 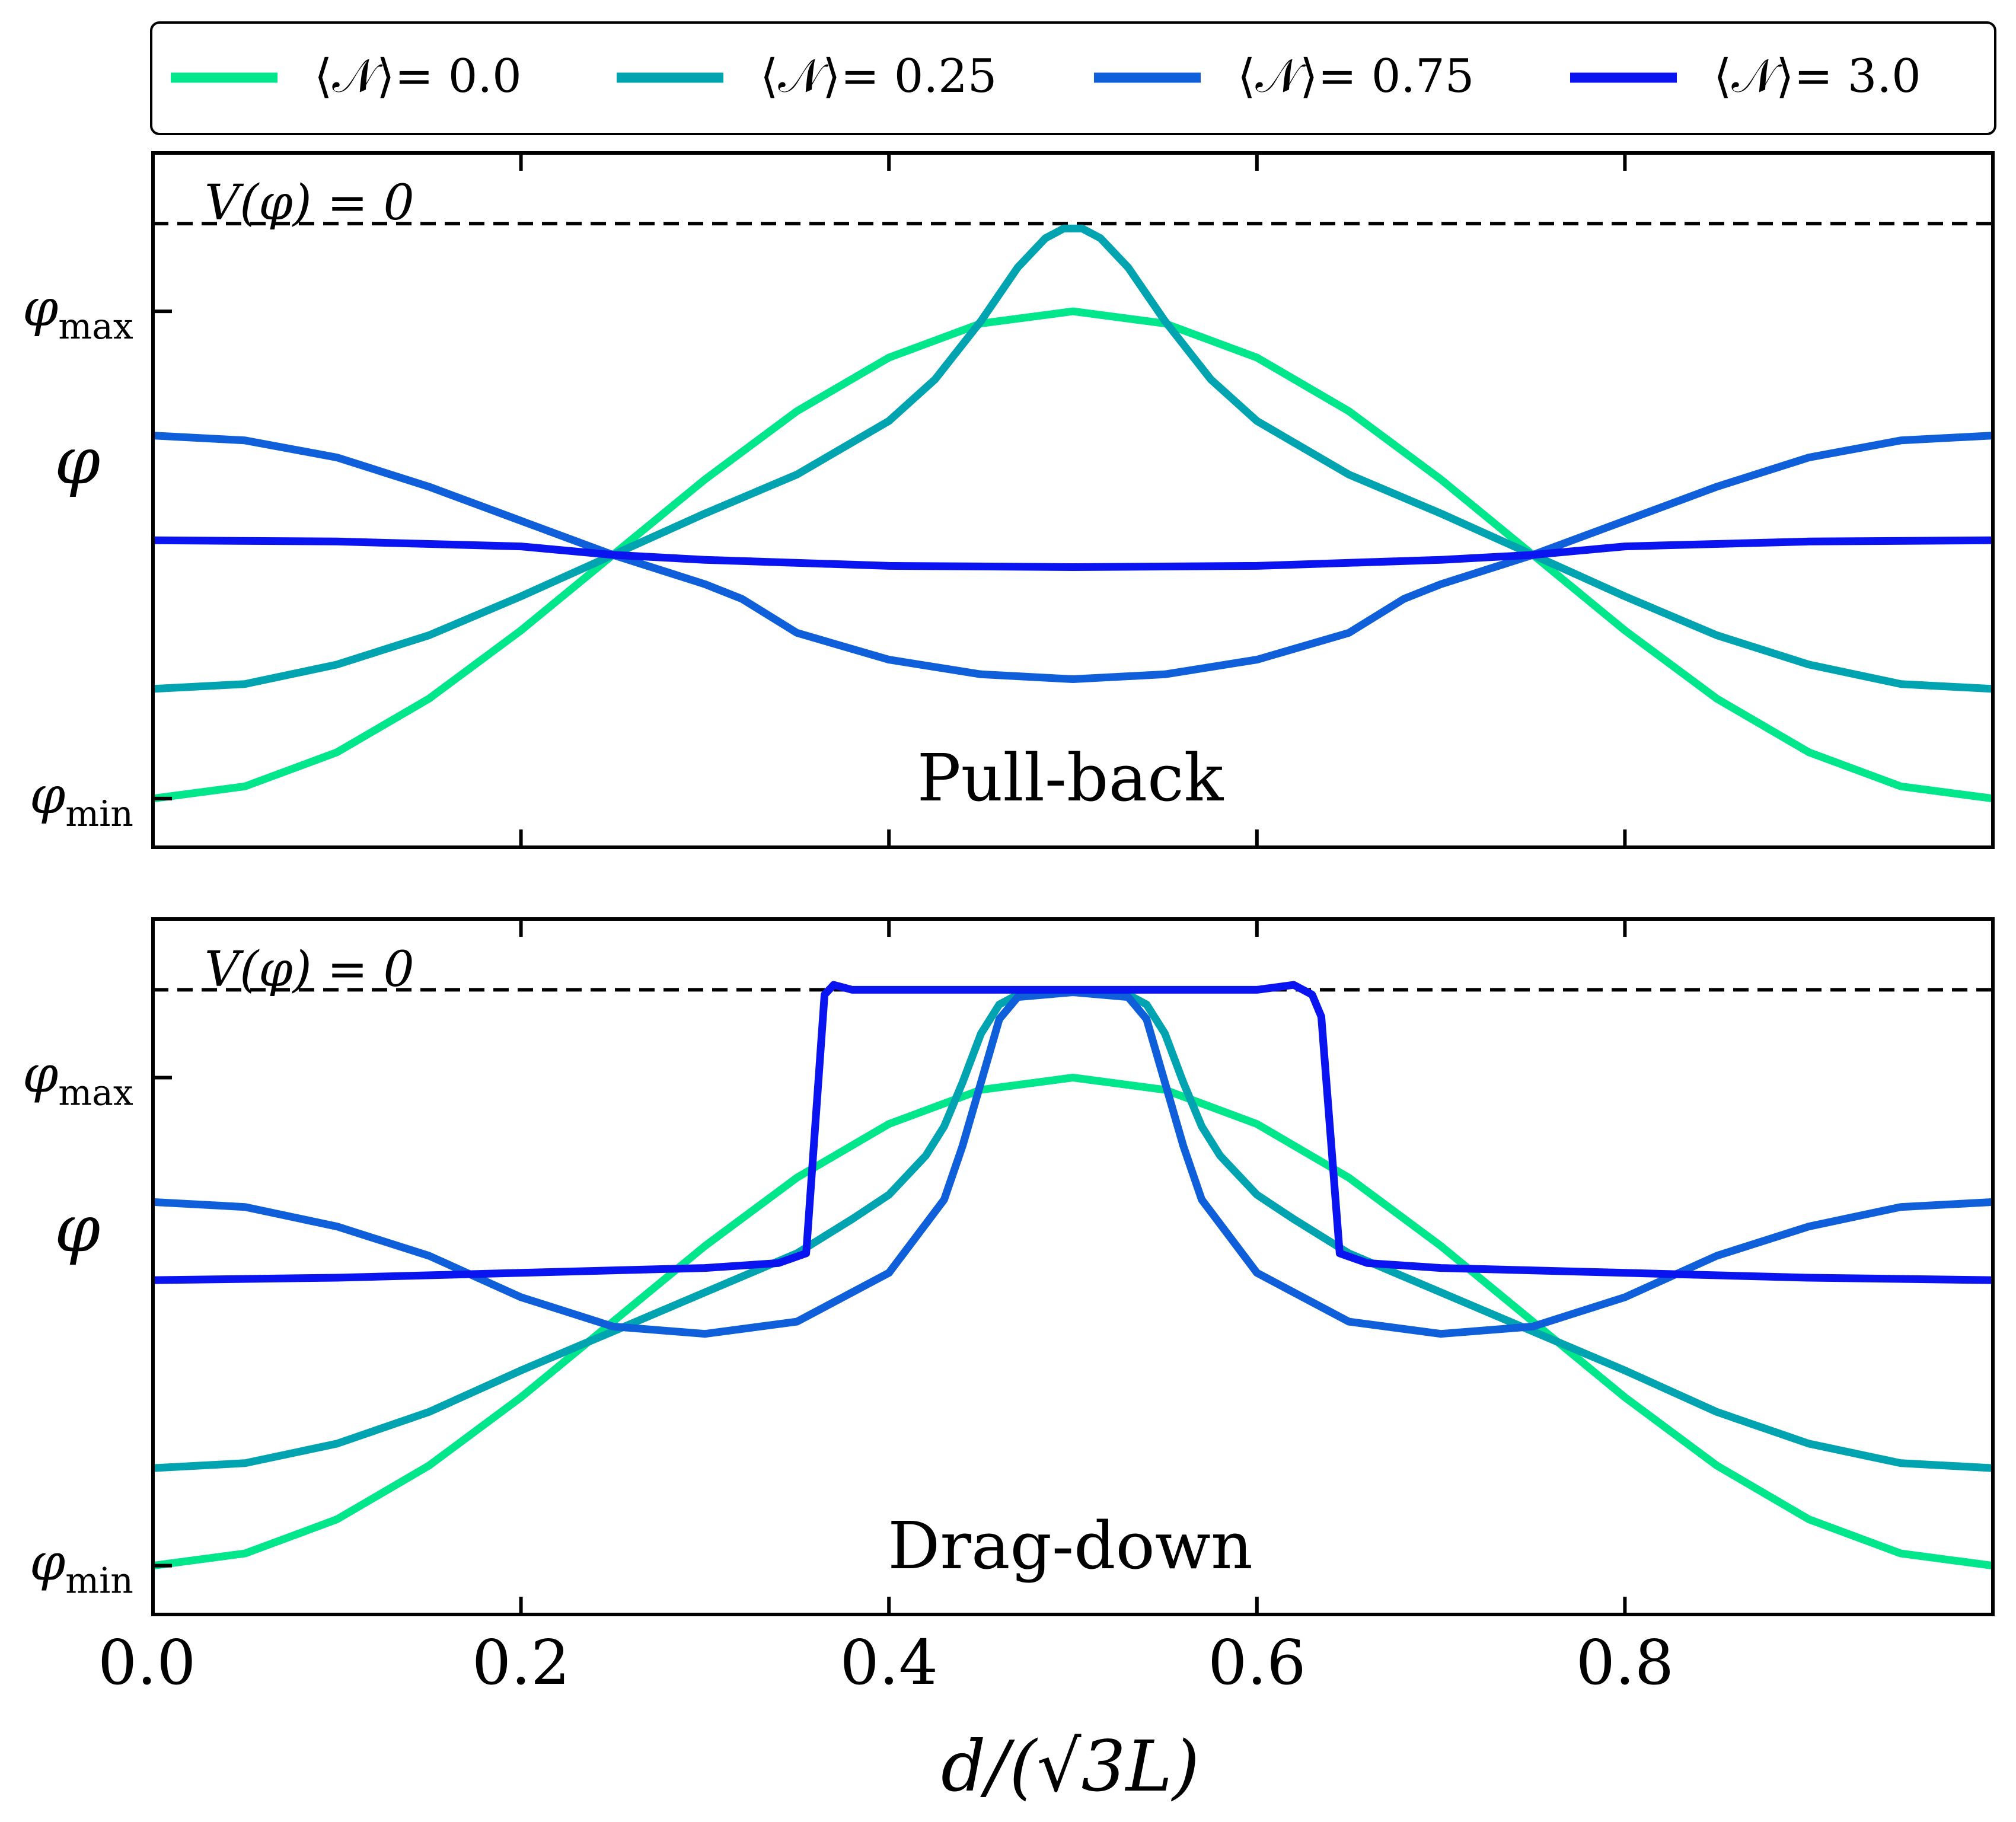 What do you see at coordinates (878, 76) in the screenshot?
I see `legend-label: ⟨𝒩⟩= 0.25` at bounding box center [878, 76].